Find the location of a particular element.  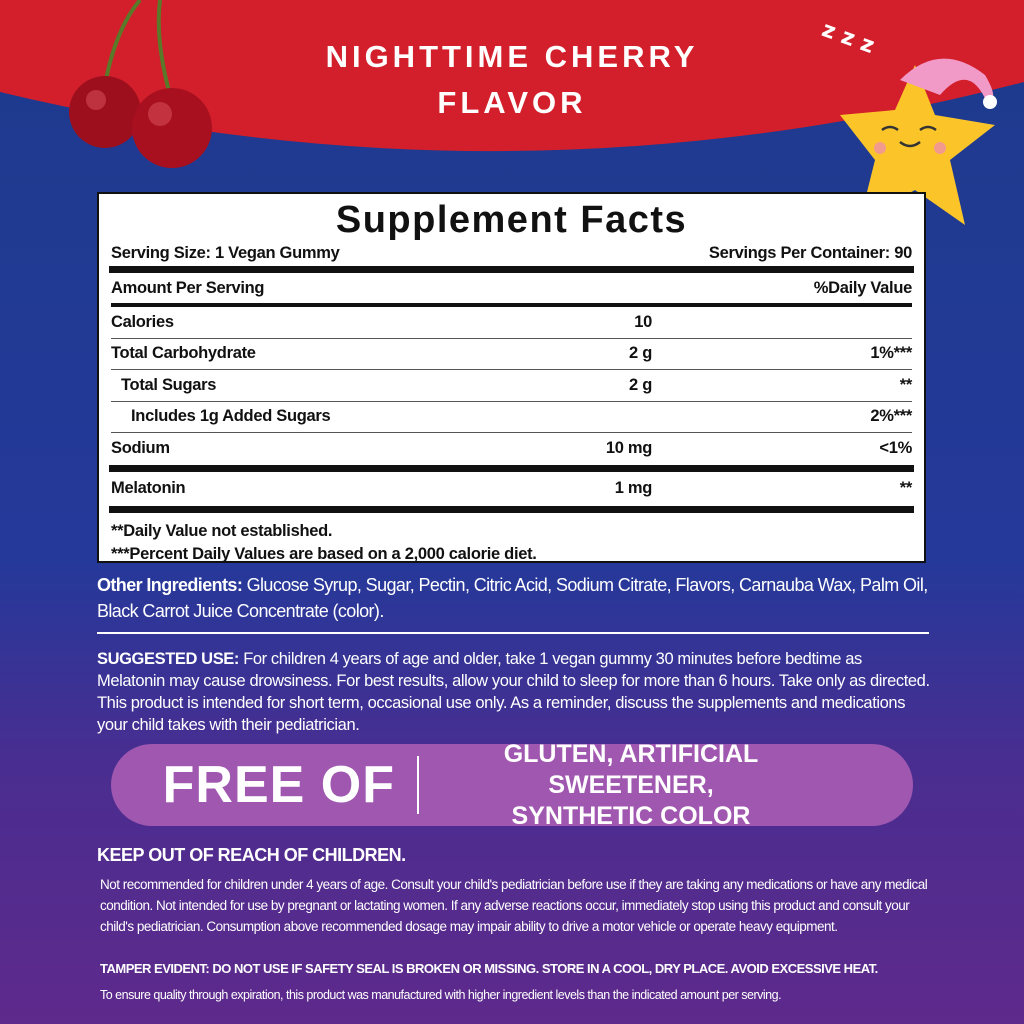

nutrient-name: Sodium is located at coordinates (140, 448).